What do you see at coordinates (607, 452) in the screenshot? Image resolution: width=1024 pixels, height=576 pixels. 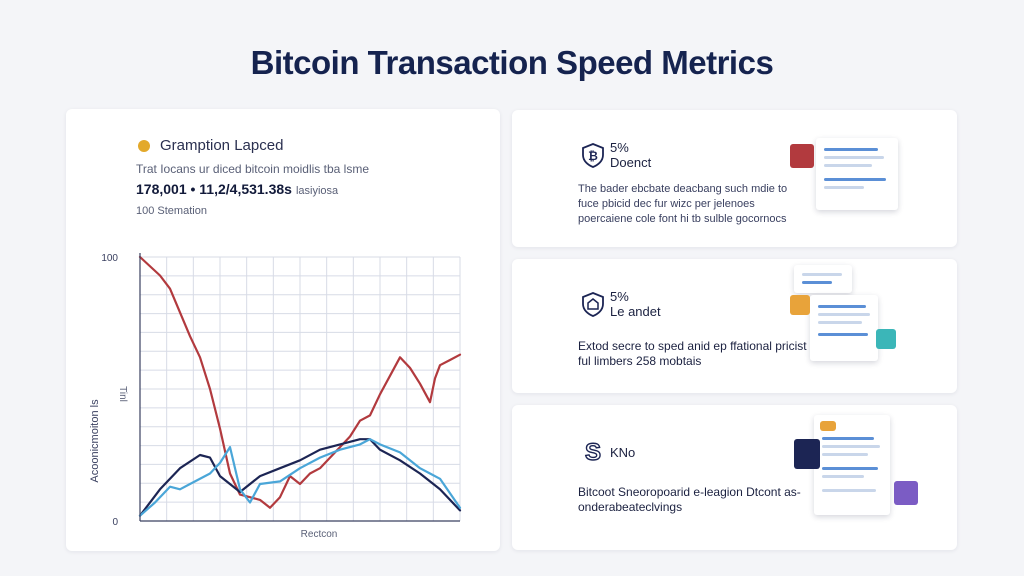 I see `metric-card-header: S KNo` at bounding box center [607, 452].